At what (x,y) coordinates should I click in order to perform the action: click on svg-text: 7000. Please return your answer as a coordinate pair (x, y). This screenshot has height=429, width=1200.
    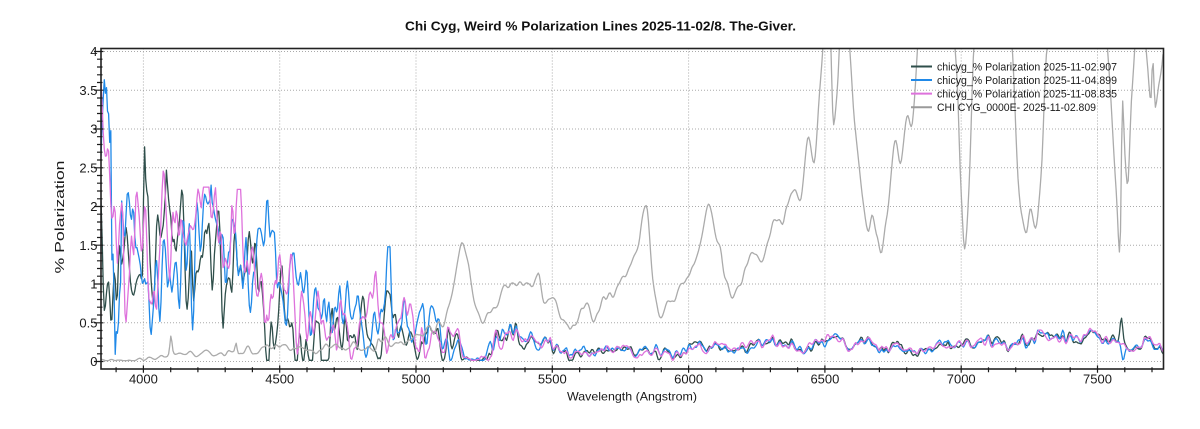
    Looking at the image, I should click on (961, 378).